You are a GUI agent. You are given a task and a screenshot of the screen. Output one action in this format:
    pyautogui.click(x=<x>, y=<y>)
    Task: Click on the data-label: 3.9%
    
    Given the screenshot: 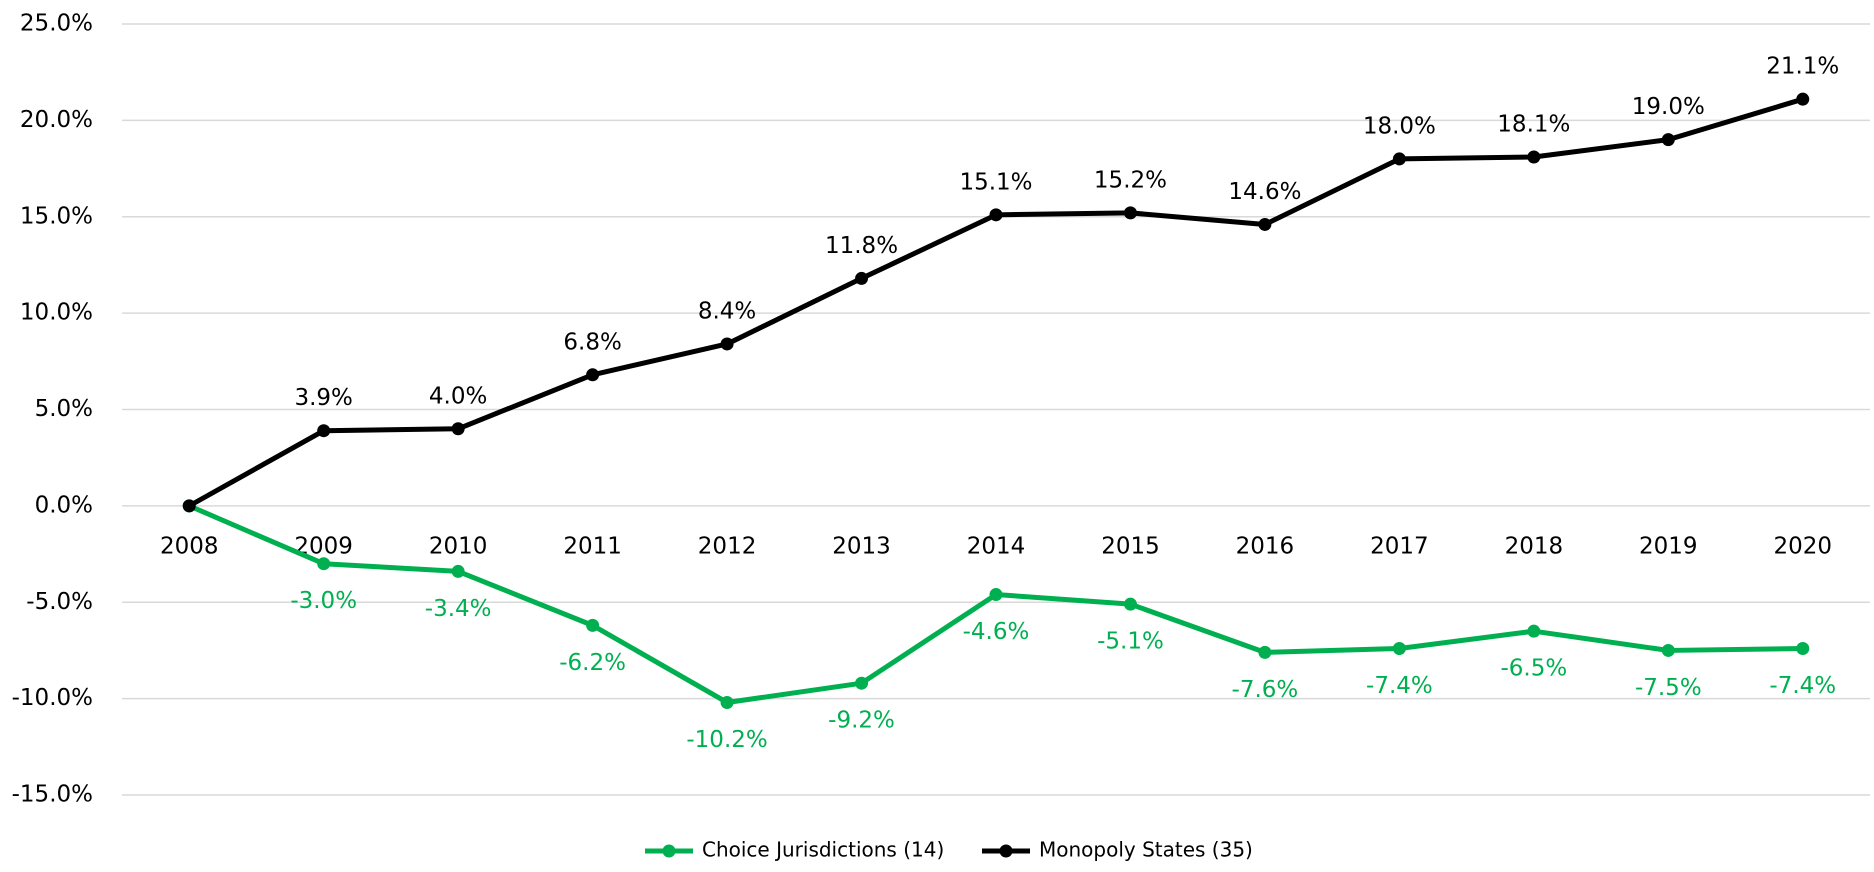 What is the action you would take?
    pyautogui.click(x=323, y=398)
    